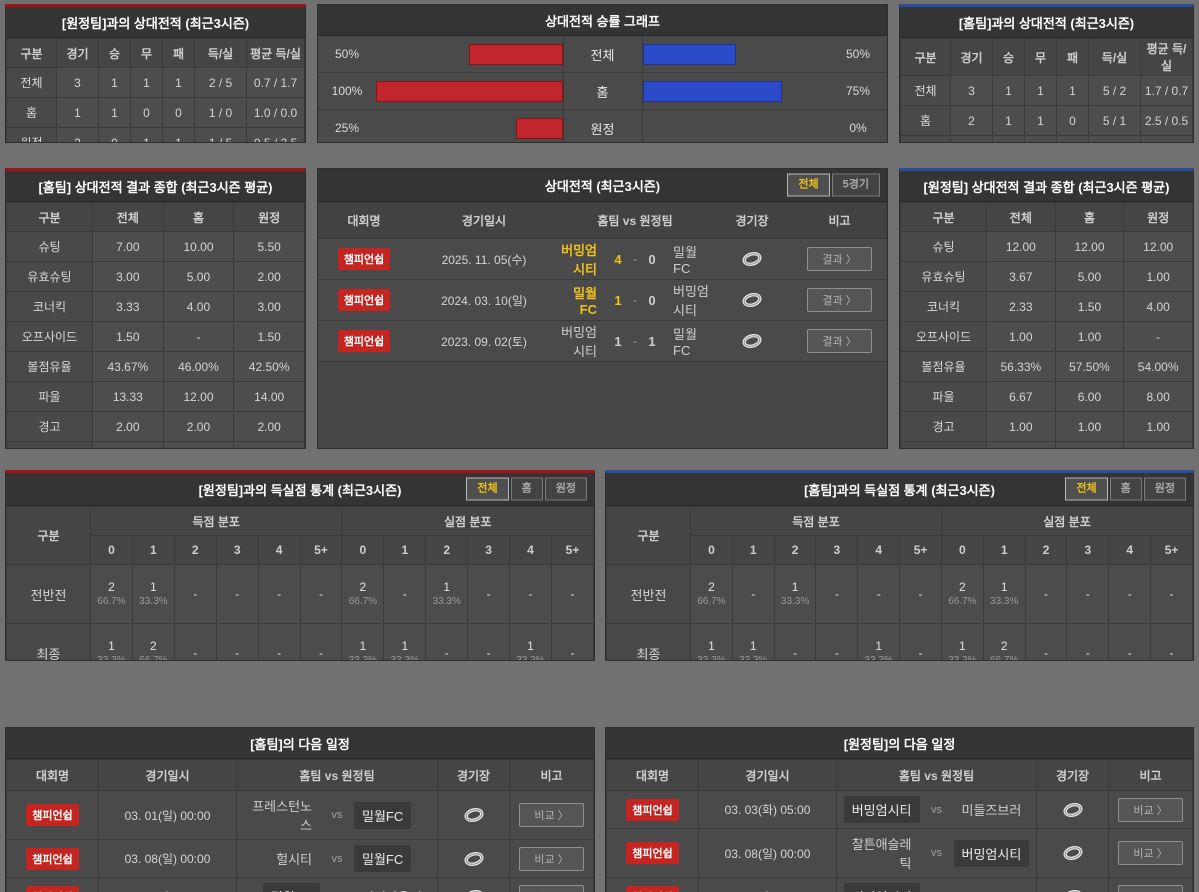  Describe the element at coordinates (648, 641) in the screenshot. I see `row-label: 최종` at that location.